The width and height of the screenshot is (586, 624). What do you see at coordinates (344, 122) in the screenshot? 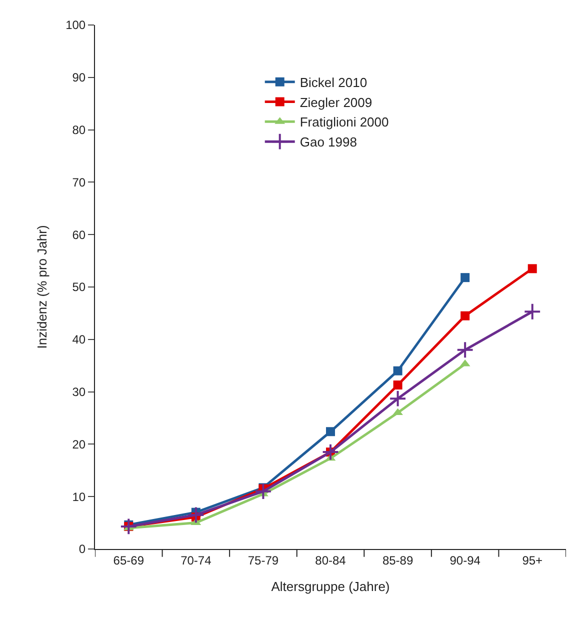
I see `legend-label: Fratiglioni 2000` at bounding box center [344, 122].